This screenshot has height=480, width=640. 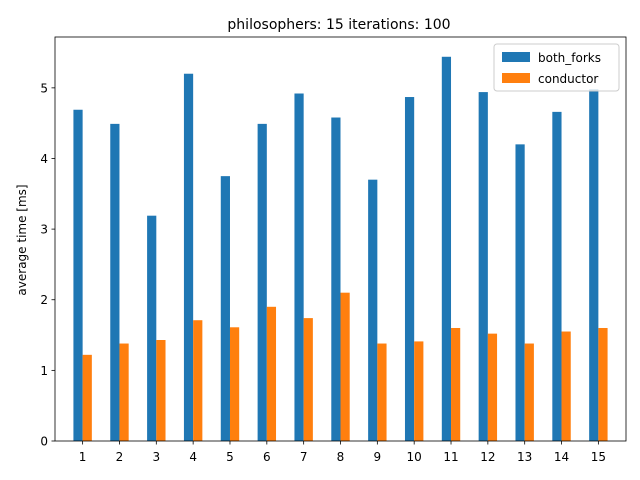 I want to click on x-tick-label-8: 8, so click(x=341, y=457).